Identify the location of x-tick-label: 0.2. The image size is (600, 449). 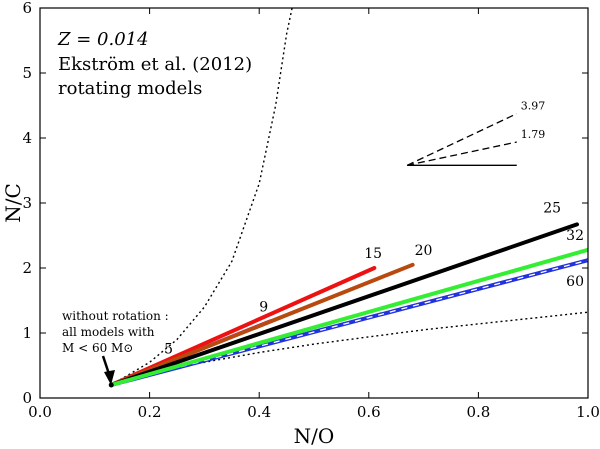
(150, 412).